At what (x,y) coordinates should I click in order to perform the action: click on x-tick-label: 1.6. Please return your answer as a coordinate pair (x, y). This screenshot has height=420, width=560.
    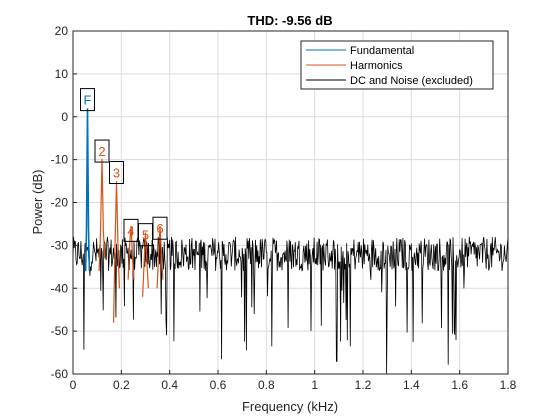
    Looking at the image, I should click on (459, 385).